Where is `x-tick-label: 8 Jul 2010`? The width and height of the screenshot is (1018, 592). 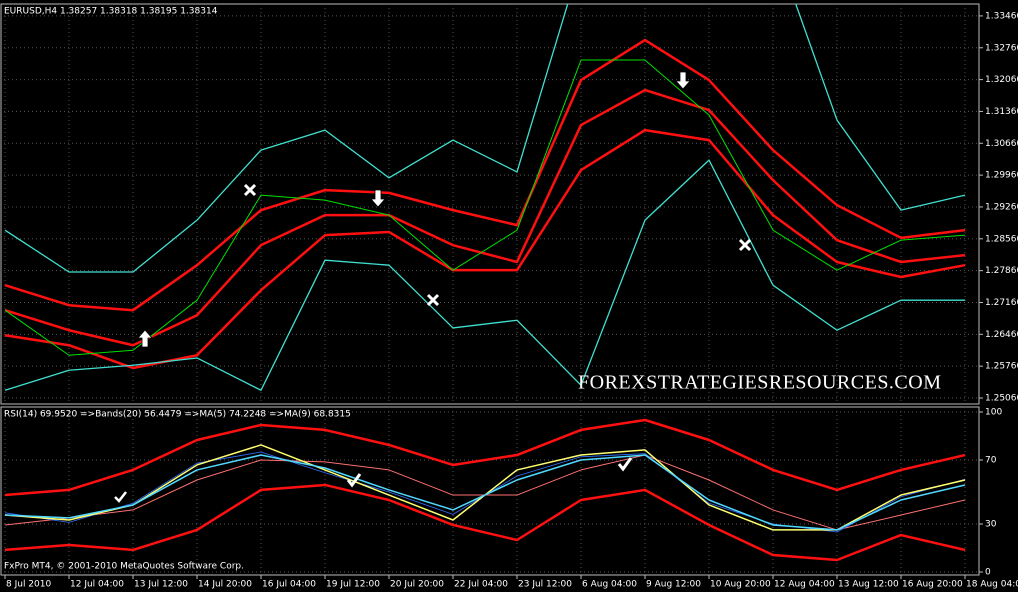
x-tick-label: 8 Jul 2010 is located at coordinates (28, 585).